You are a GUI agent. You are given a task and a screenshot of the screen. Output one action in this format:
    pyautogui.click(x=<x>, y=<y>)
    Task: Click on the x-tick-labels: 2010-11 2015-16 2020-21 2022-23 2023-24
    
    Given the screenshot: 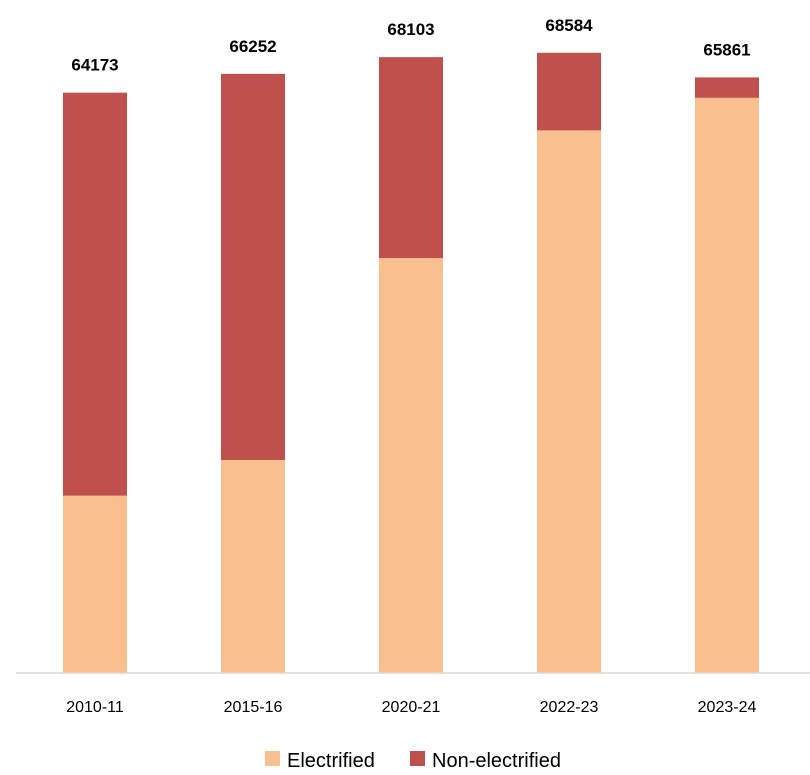 What is the action you would take?
    pyautogui.click(x=411, y=707)
    